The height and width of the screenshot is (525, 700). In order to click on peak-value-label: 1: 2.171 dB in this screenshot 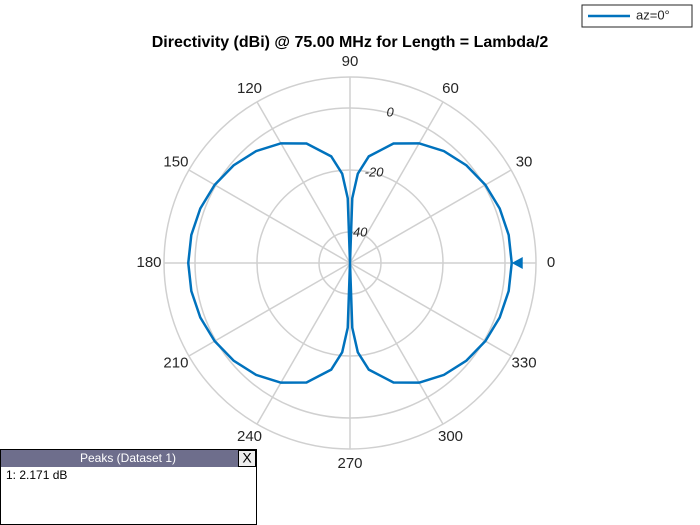, I will do `click(36, 475)`.